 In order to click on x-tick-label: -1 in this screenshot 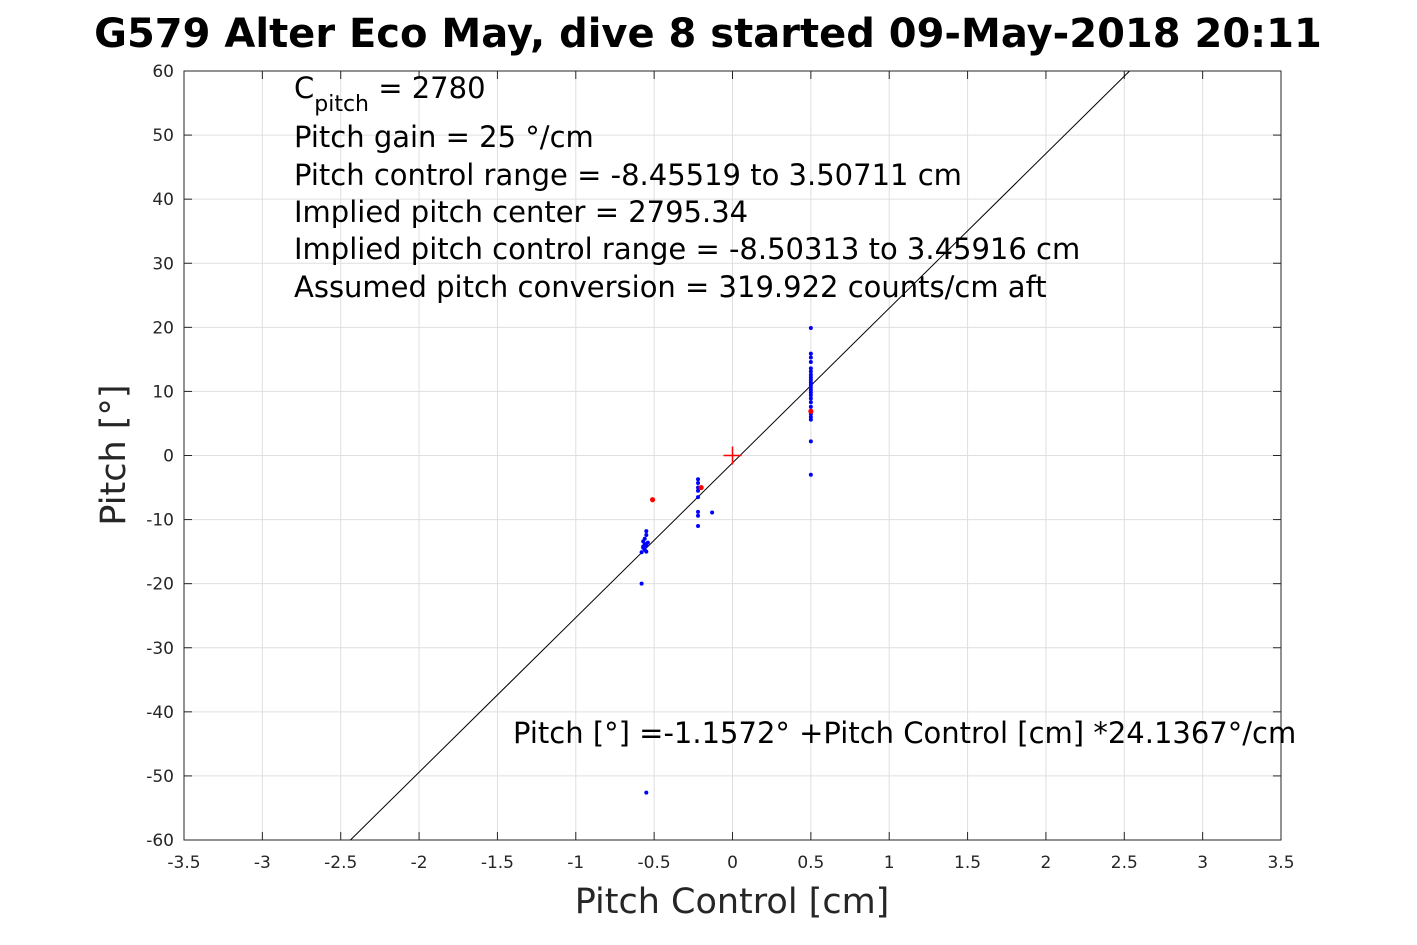, I will do `click(575, 863)`.